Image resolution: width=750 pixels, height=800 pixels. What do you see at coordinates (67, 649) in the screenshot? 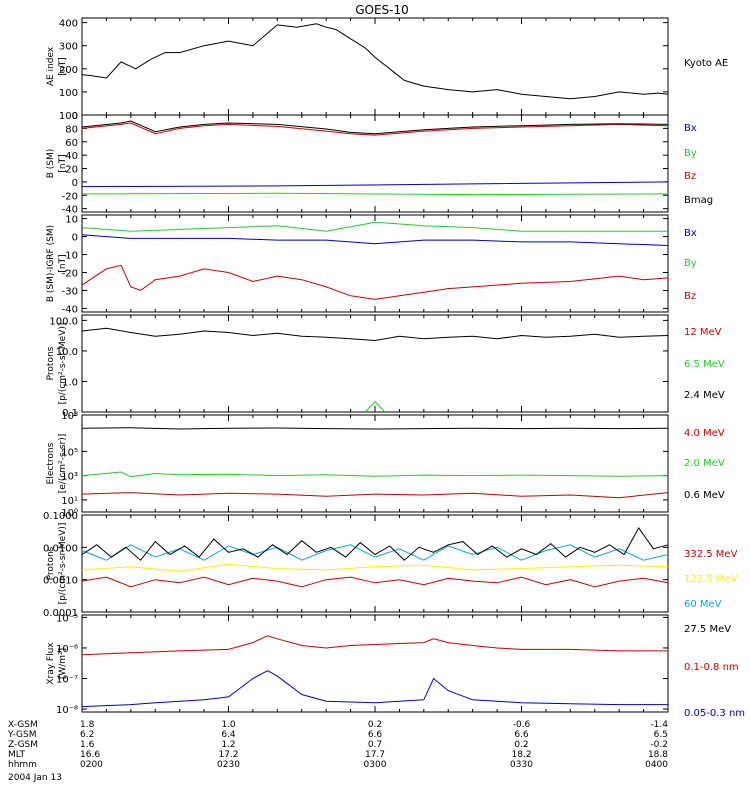
I see `y-tick-label: 10⁻⁶` at bounding box center [67, 649].